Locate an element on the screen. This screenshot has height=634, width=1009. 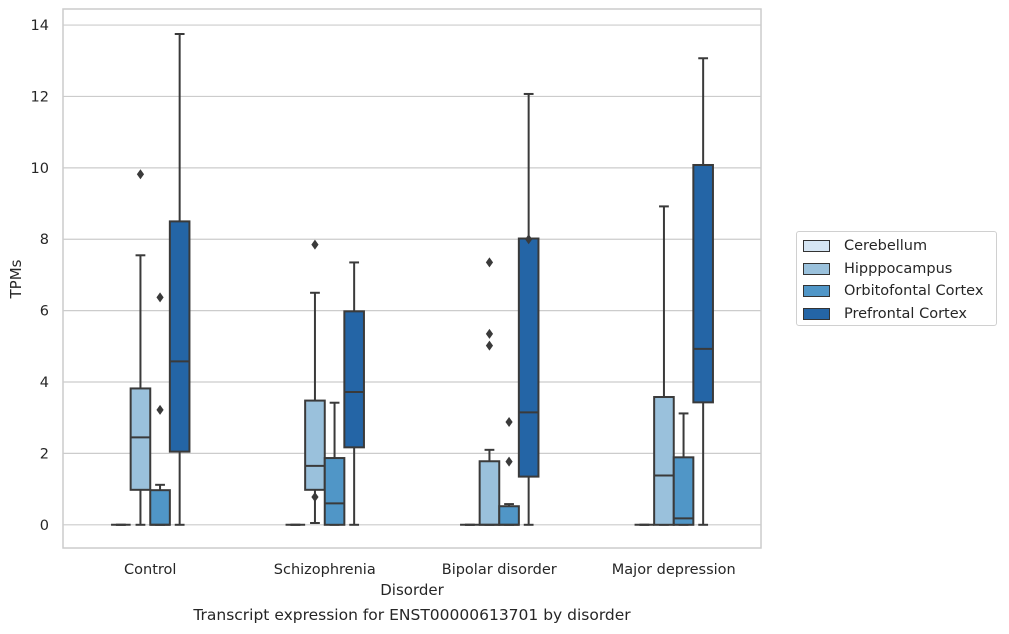
x-tick-label: Major depression is located at coordinates (674, 570).